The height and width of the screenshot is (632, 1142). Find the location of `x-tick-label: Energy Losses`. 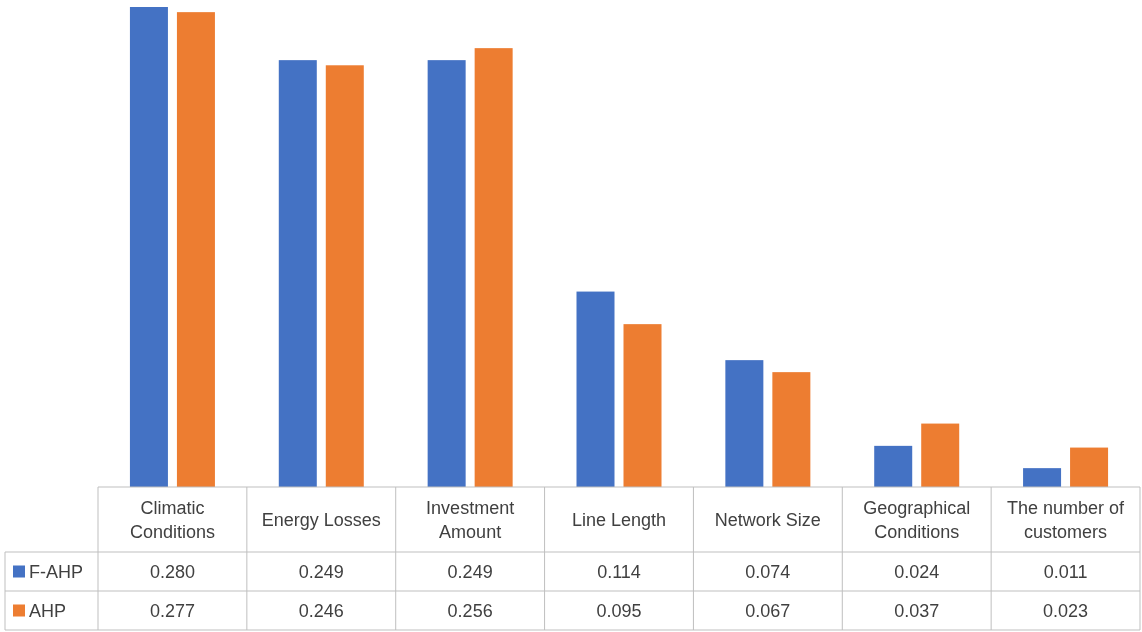

x-tick-label: Energy Losses is located at coordinates (321, 519).